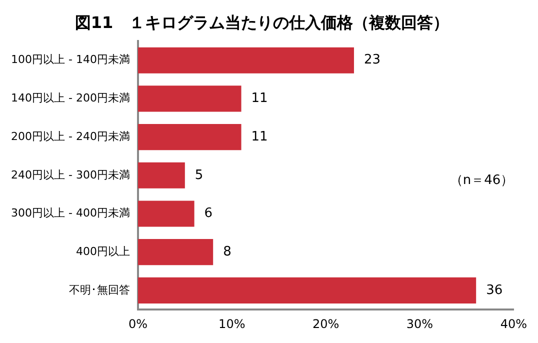 The width and height of the screenshot is (538, 343). Describe the element at coordinates (70, 98) in the screenshot. I see `y-tick-label: 140円以上 - 200円未満` at that location.